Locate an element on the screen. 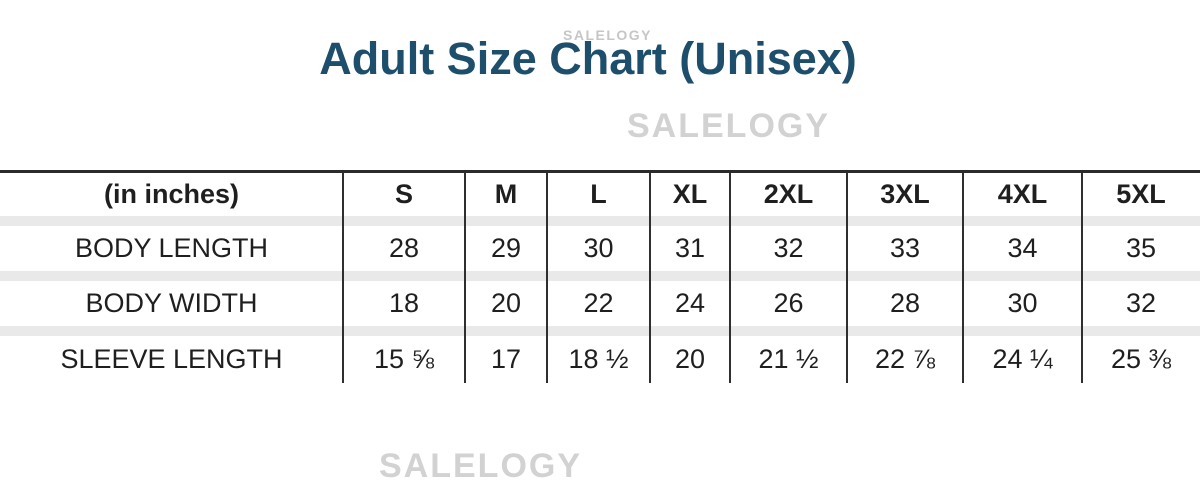 The width and height of the screenshot is (1200, 501). size-header-5xl: 5XL is located at coordinates (1141, 194).